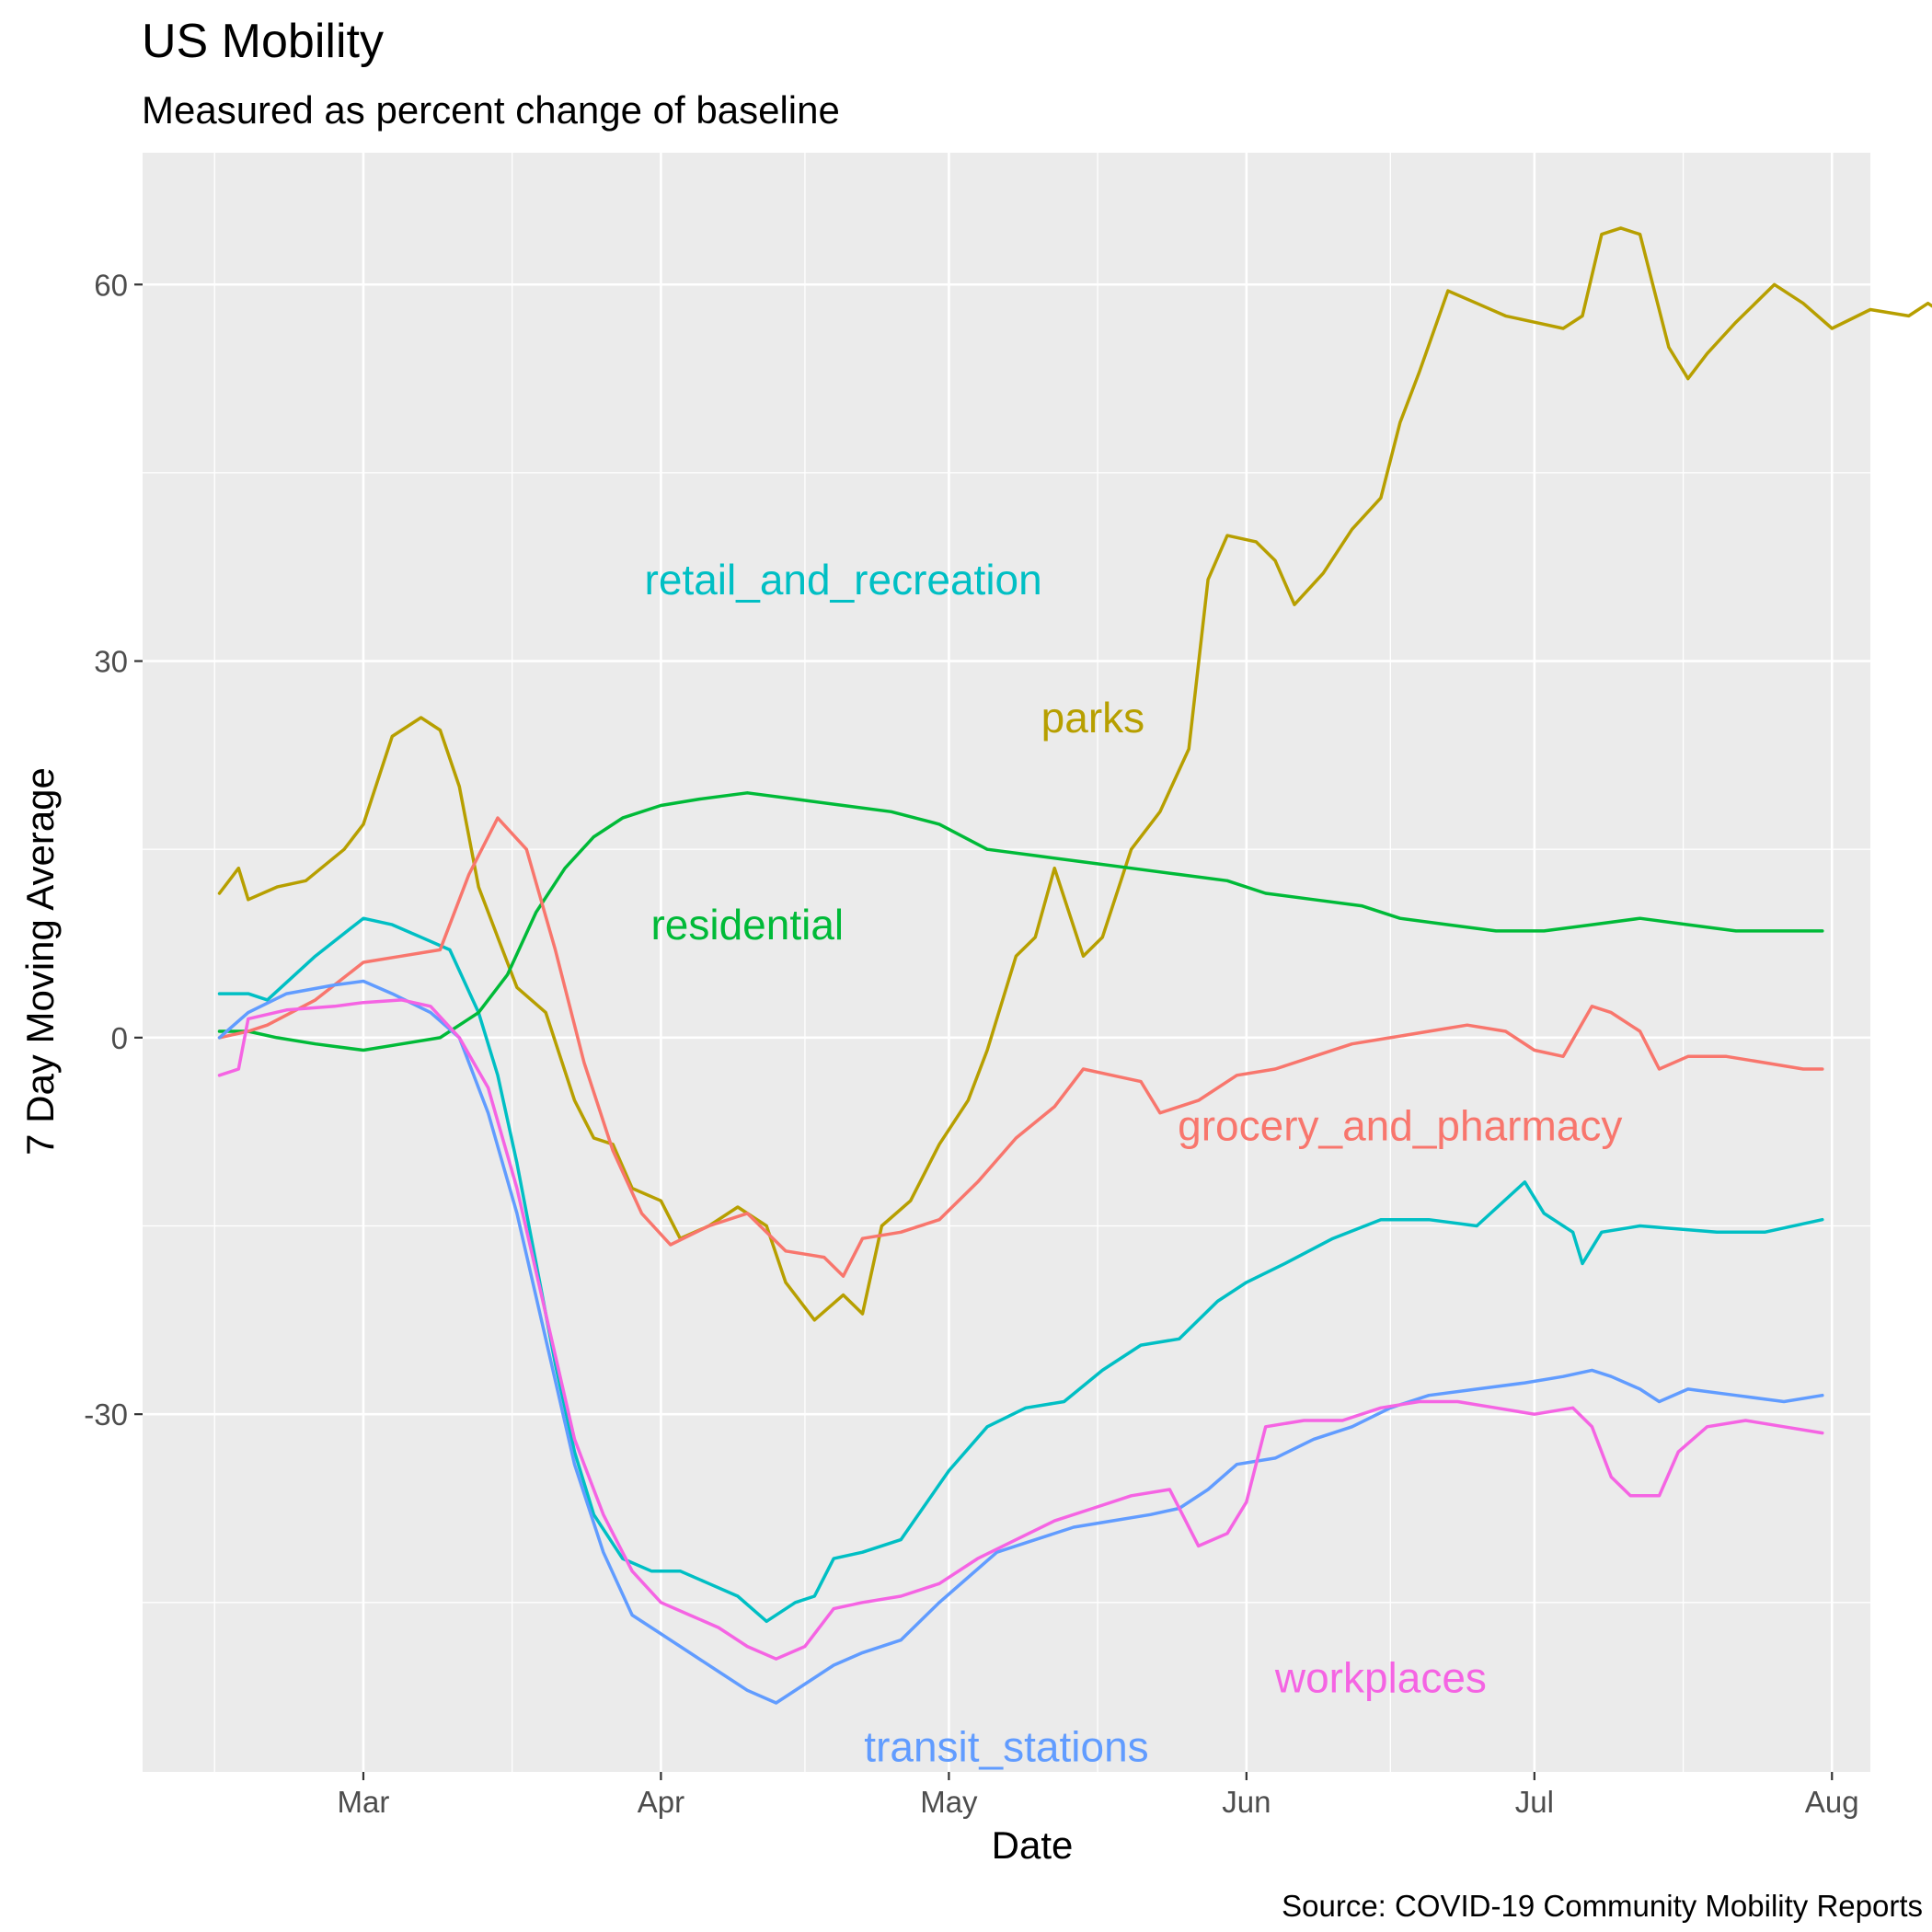 This screenshot has width=1932, height=1932. I want to click on series-label-transit-stations: transit_stations, so click(1006, 1747).